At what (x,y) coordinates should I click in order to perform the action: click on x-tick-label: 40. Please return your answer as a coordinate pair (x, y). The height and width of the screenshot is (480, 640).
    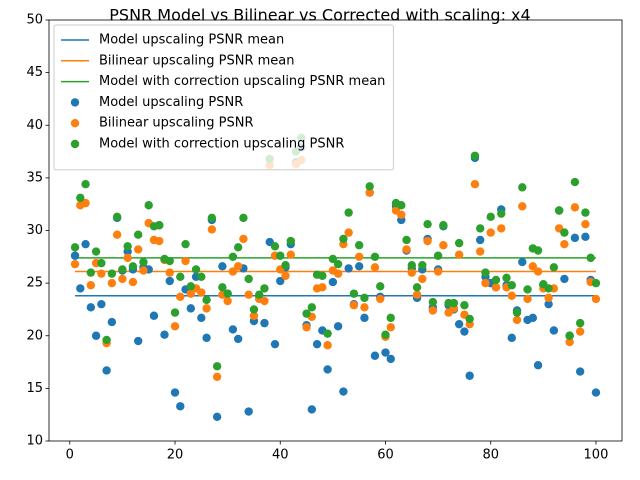
    Looking at the image, I should click on (280, 455).